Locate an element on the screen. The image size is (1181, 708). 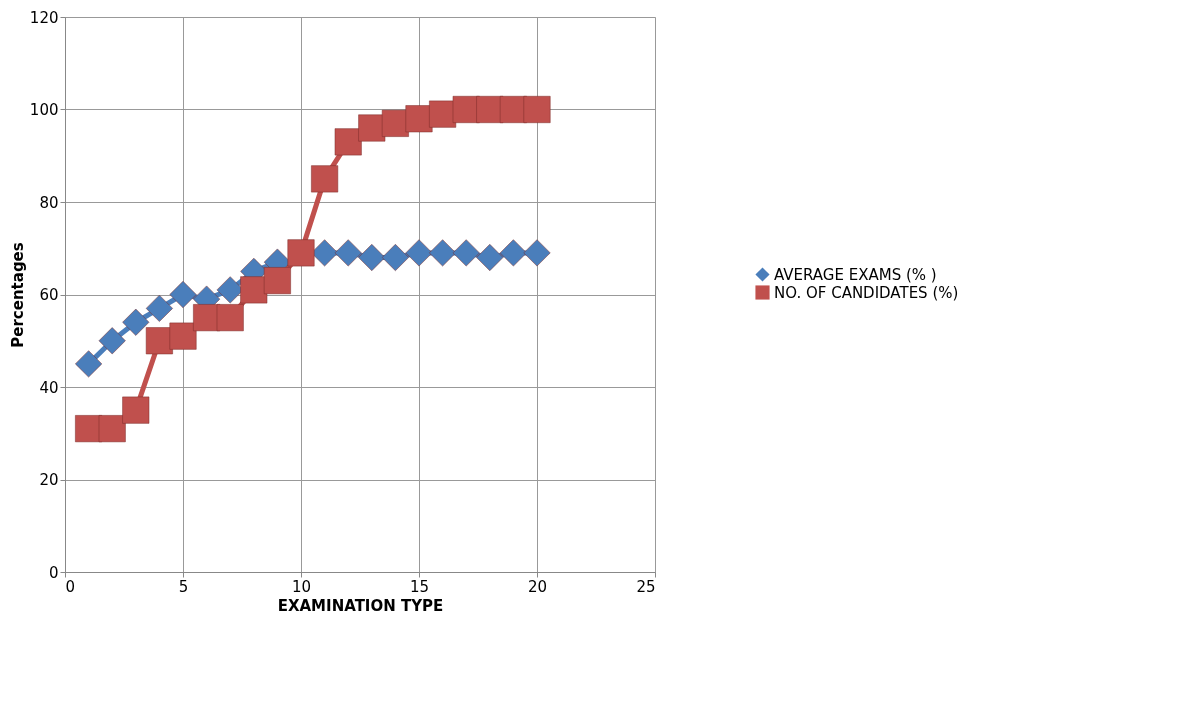
x-tick-label: 0 is located at coordinates (70, 586).